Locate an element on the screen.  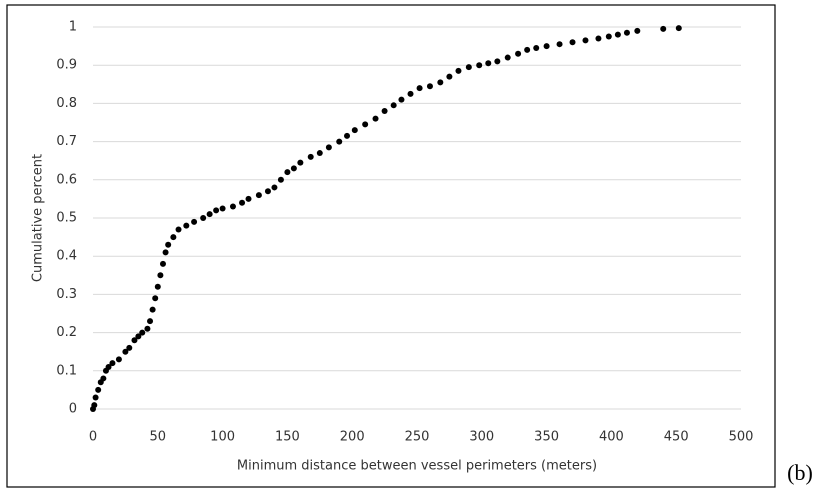
x-tick-label: 50 is located at coordinates (158, 437).